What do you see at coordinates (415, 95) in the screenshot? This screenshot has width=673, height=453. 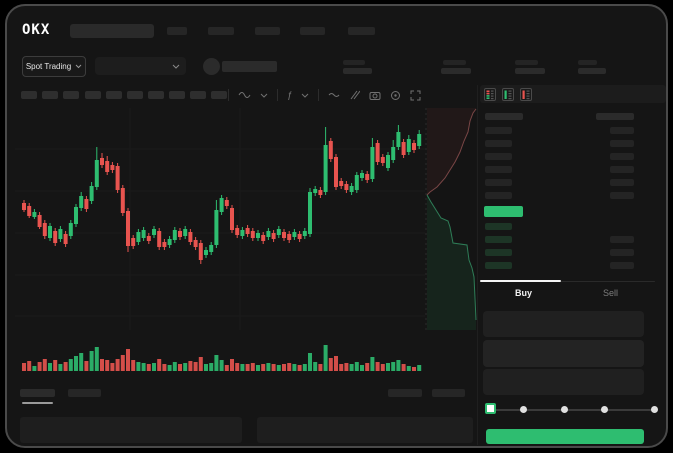 I see `fullscreen-icon` at bounding box center [415, 95].